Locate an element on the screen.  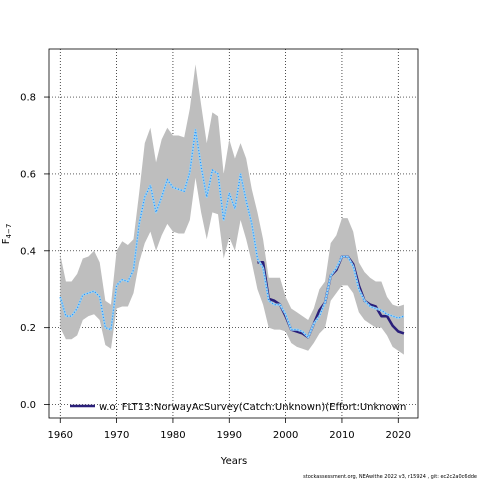
x-axis: 1960 1970 1980 1990 2000 2010 2020 is located at coordinates (229, 429).